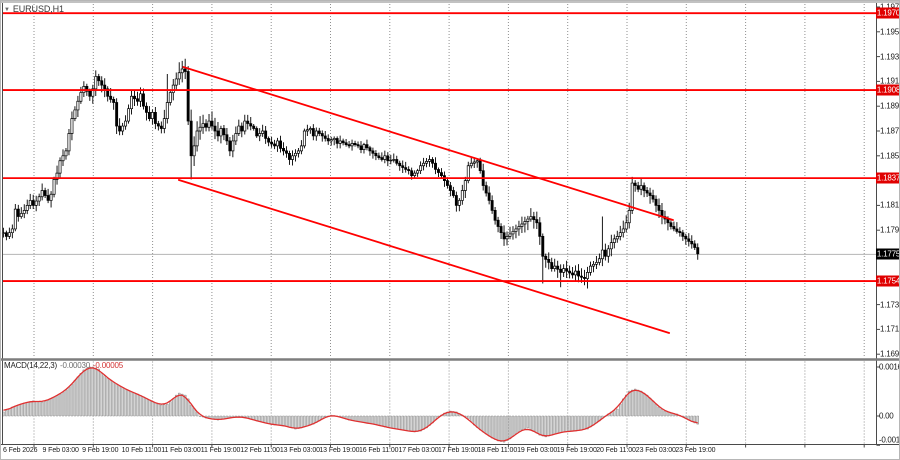 The height and width of the screenshot is (460, 900). Describe the element at coordinates (260, 450) in the screenshot. I see `time-tick-label: 12 Feb 11:00` at that location.